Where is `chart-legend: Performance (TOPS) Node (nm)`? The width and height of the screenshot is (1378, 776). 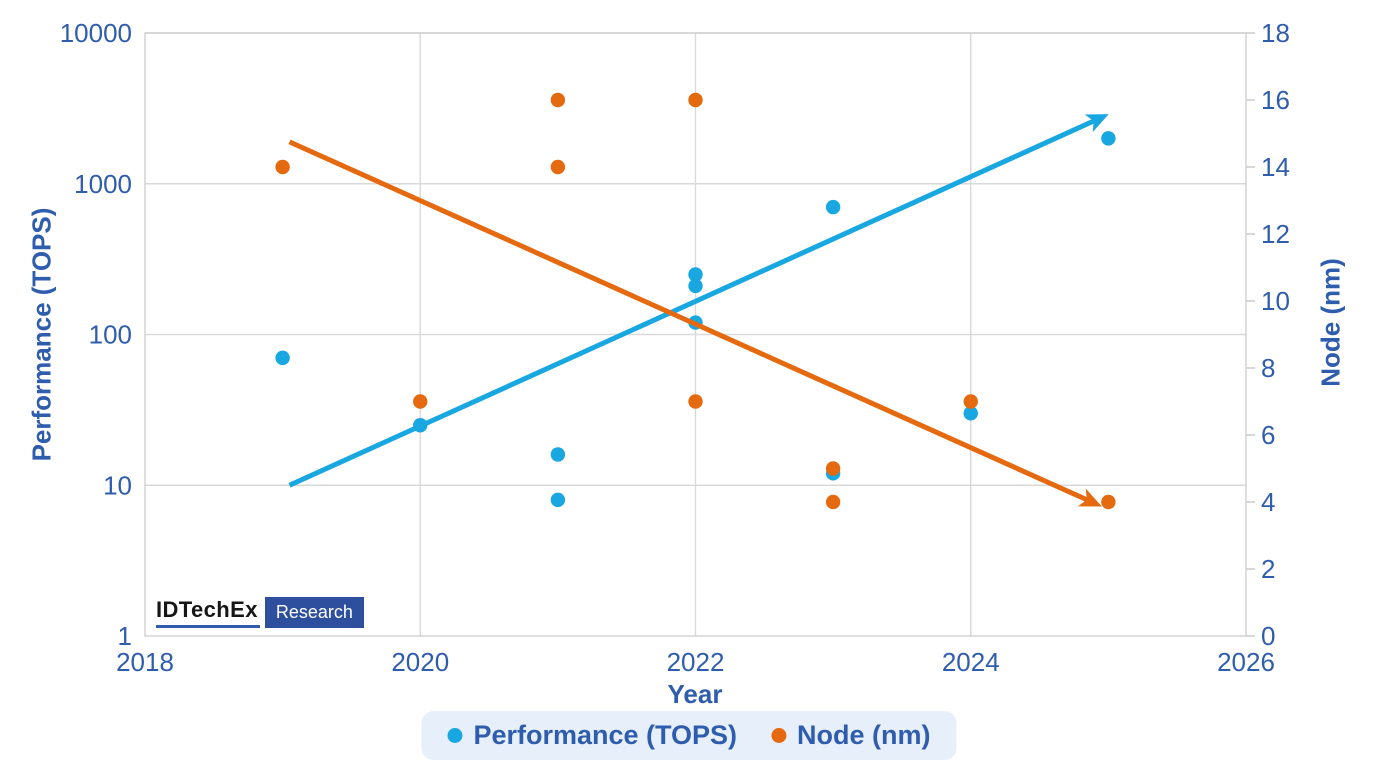
chart-legend: Performance (TOPS) Node (nm) is located at coordinates (689, 735).